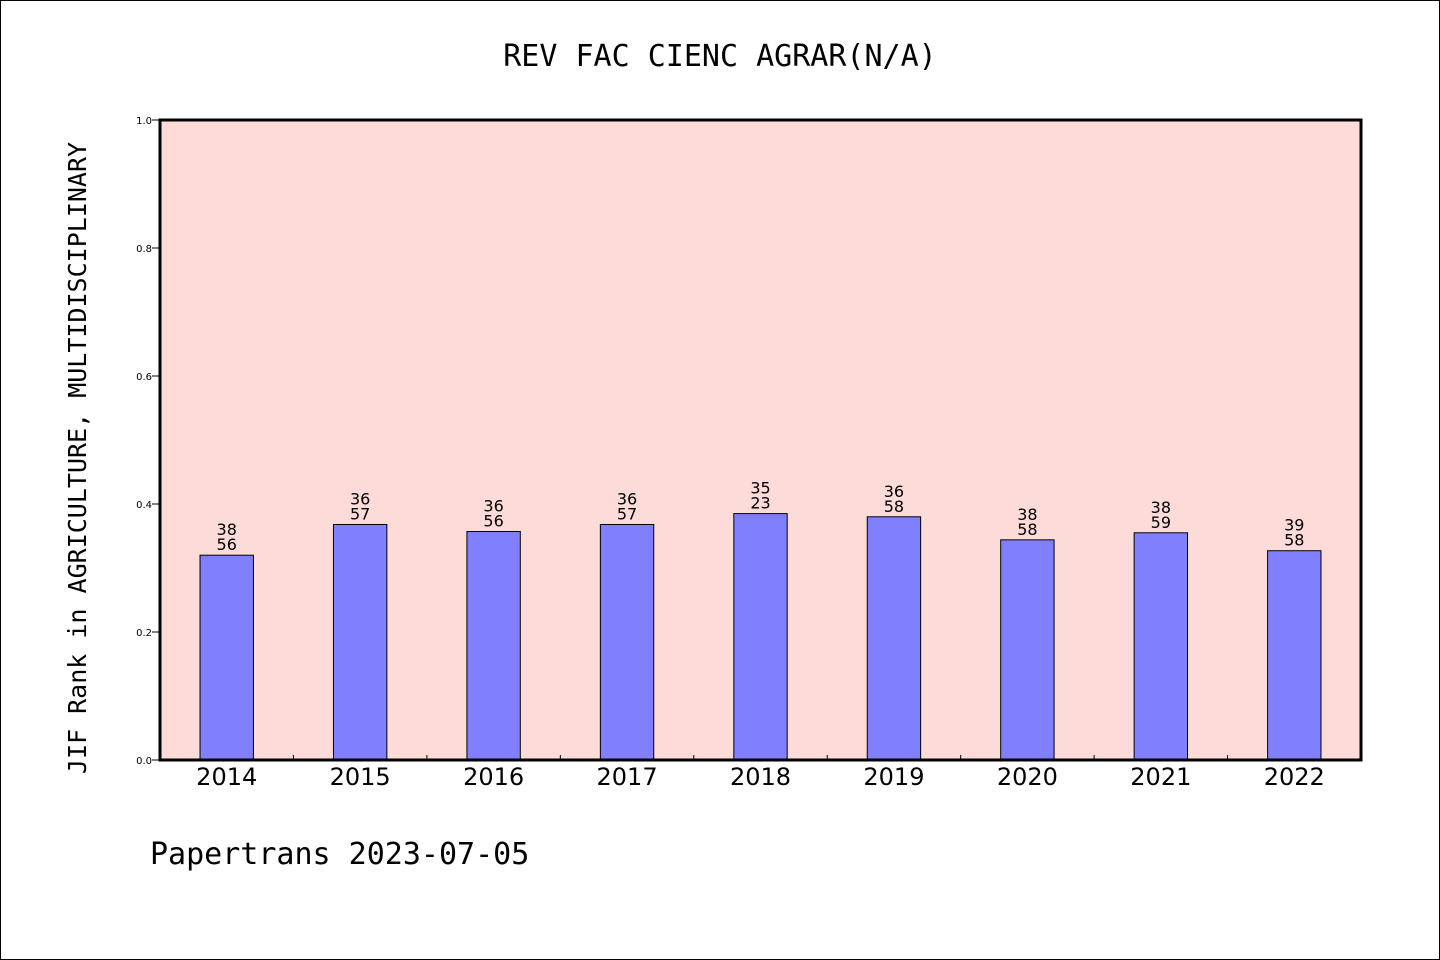  Describe the element at coordinates (144, 505) in the screenshot. I see `y-tick-label: 0.4` at that location.